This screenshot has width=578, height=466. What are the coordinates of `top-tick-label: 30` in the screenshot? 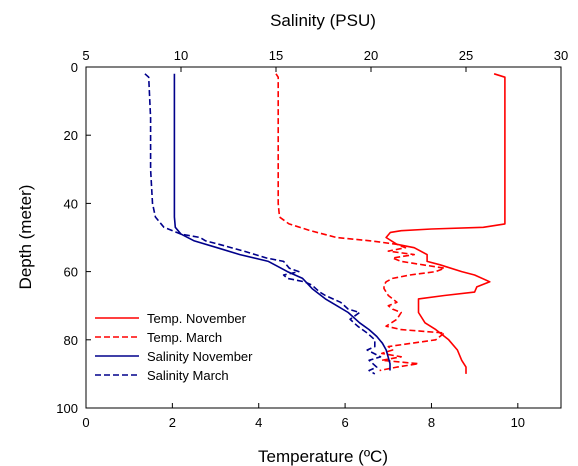 It's located at (561, 55).